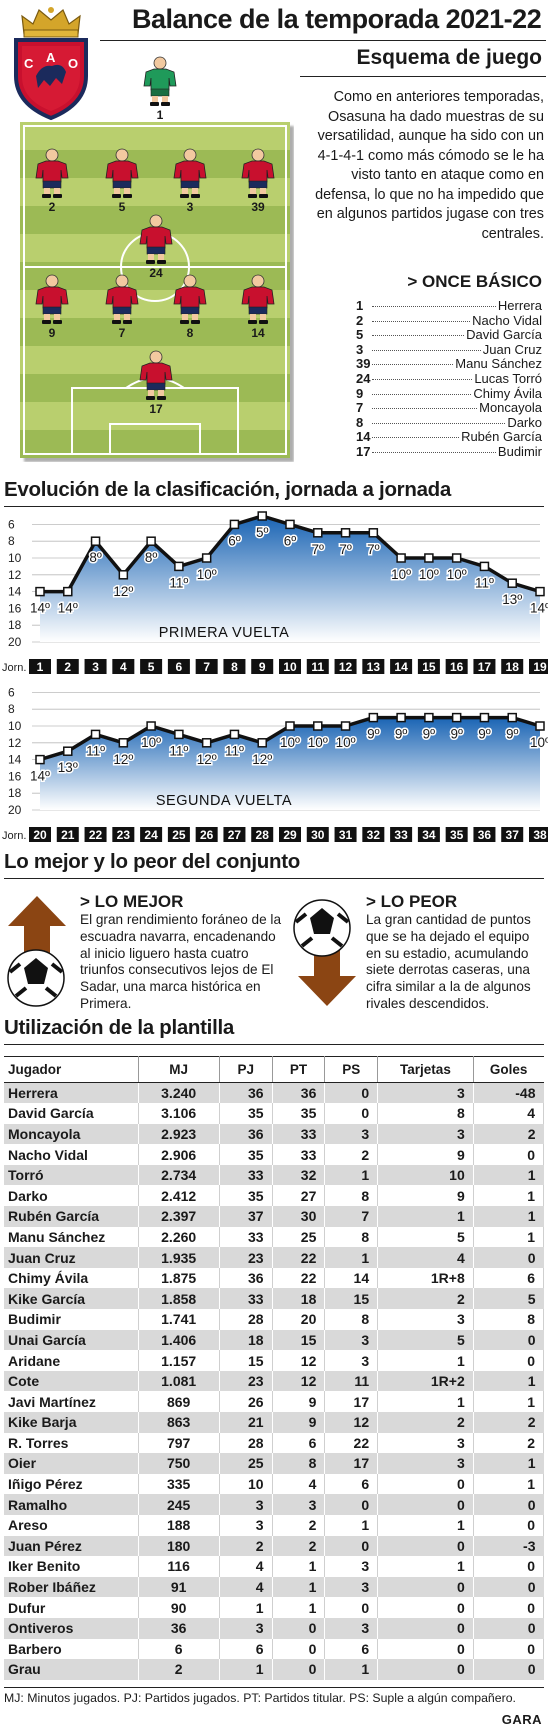  What do you see at coordinates (449, 305) in the screenshot?
I see `once-row: 1 Herrera` at bounding box center [449, 305].